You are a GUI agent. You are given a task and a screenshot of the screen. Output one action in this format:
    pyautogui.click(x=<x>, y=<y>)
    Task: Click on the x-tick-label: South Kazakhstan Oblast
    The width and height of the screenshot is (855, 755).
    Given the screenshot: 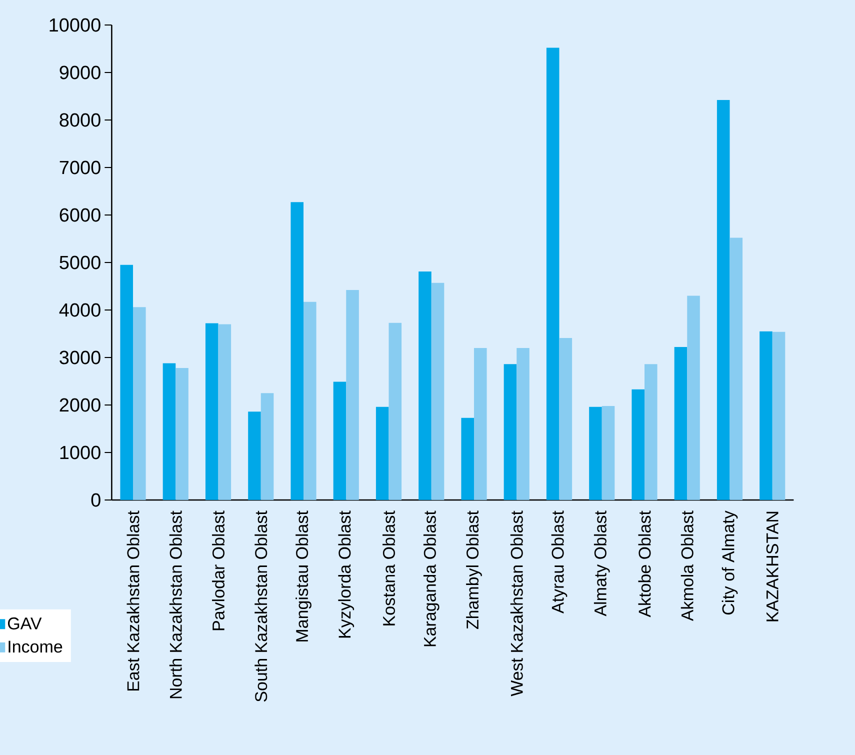 What is the action you would take?
    pyautogui.click(x=261, y=606)
    